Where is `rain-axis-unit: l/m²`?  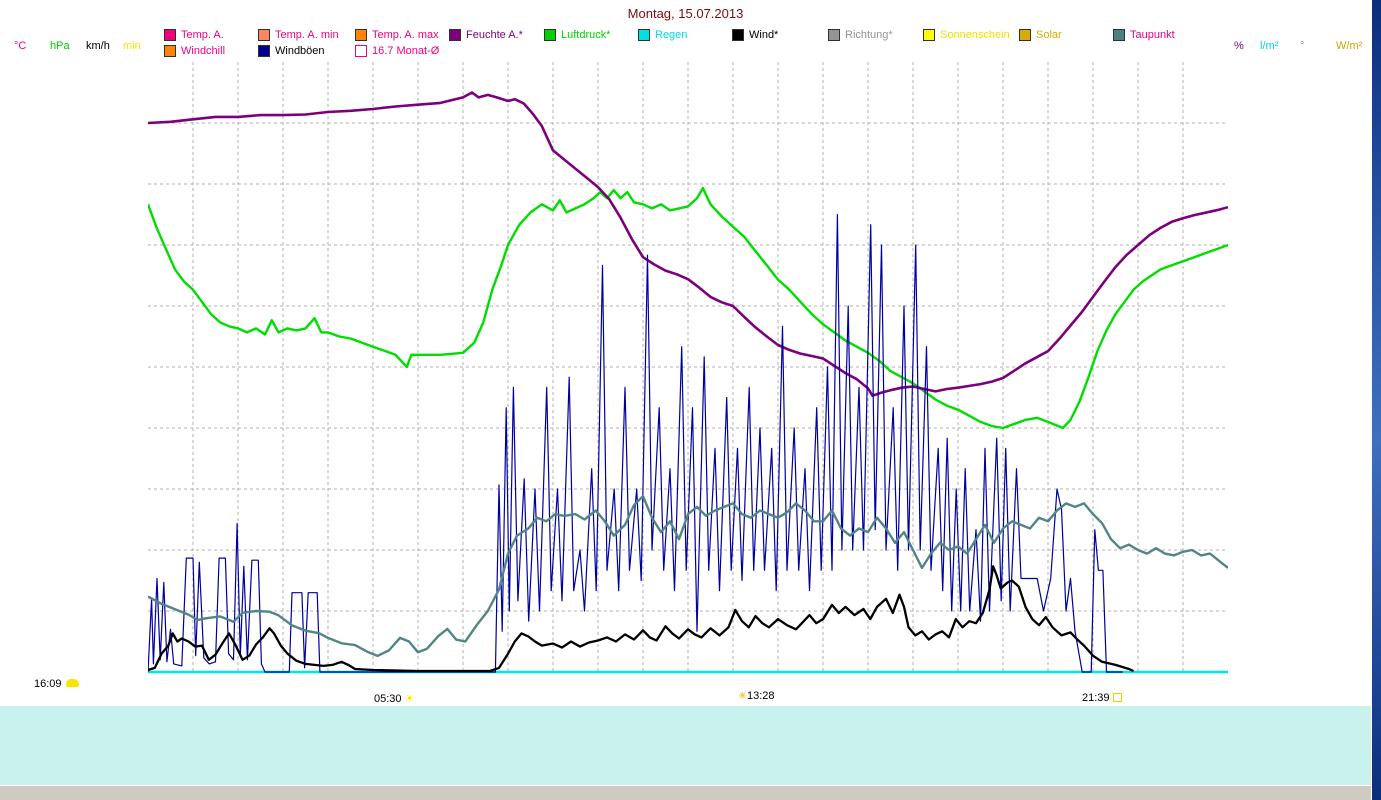
rain-axis-unit: l/m² is located at coordinates (1269, 46).